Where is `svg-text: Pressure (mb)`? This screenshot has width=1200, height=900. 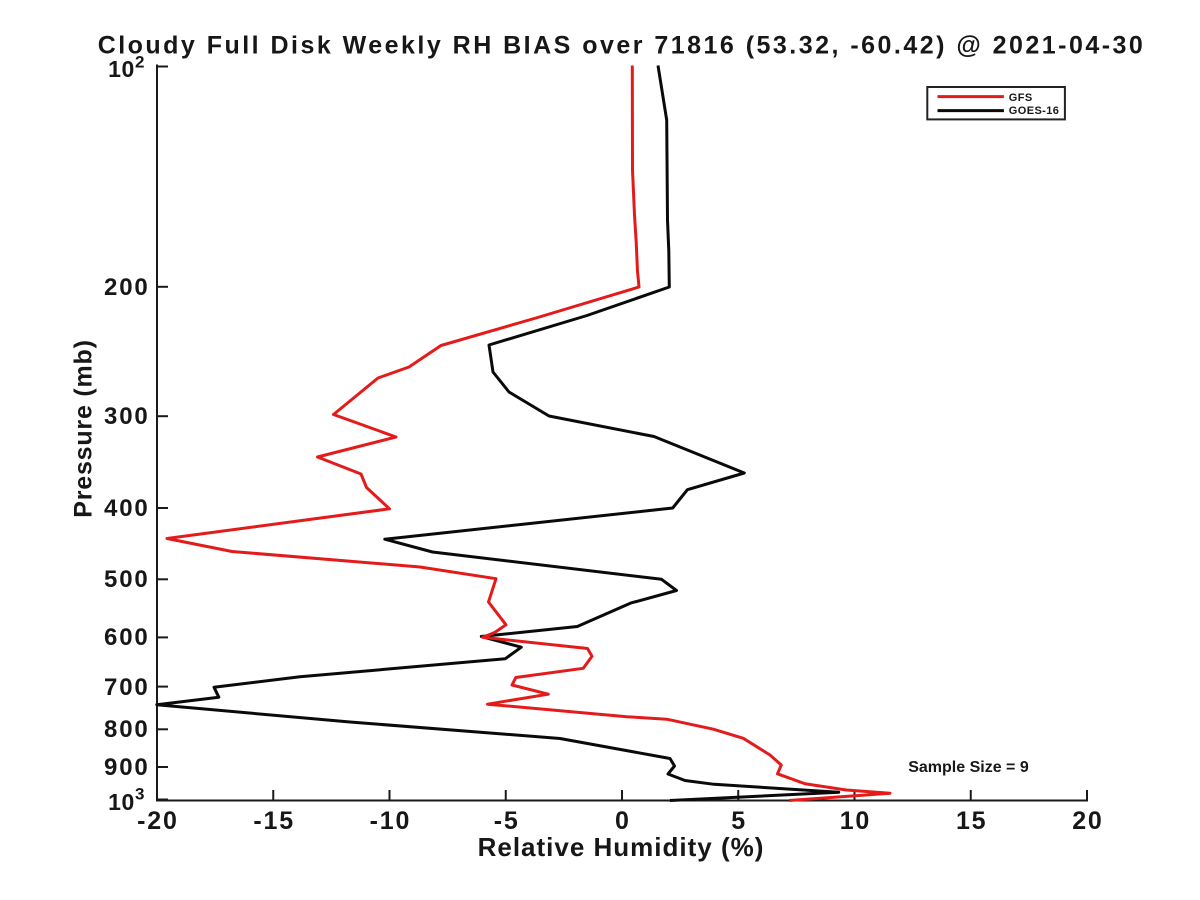
svg-text: Pressure (mb) is located at coordinates (84, 428).